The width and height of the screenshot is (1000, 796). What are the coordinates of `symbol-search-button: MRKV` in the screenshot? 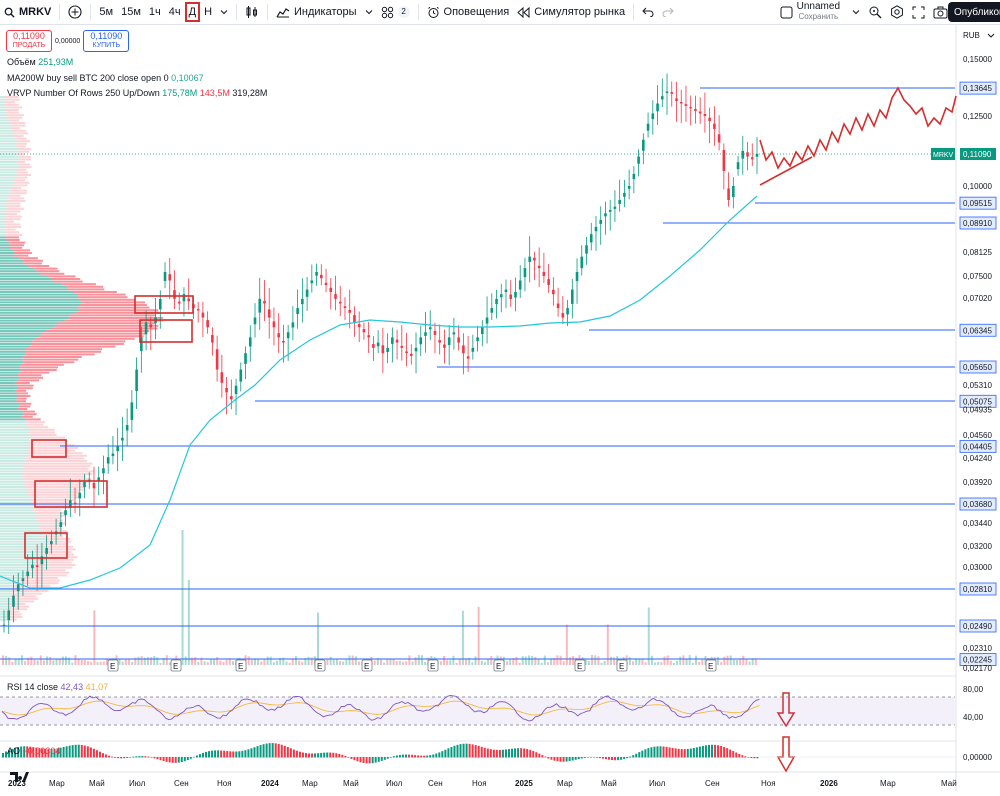 It's located at (27, 12).